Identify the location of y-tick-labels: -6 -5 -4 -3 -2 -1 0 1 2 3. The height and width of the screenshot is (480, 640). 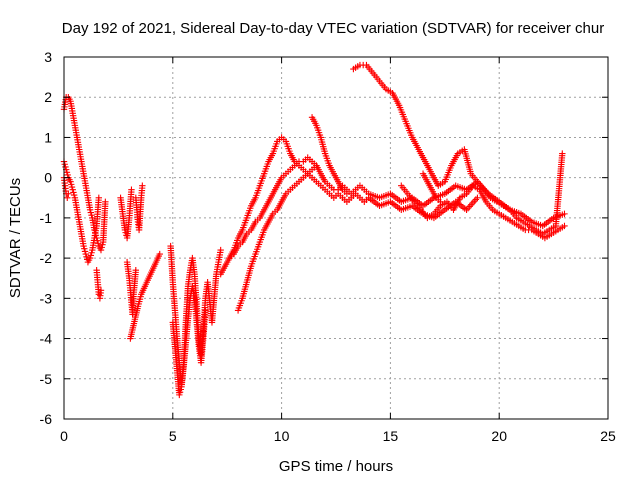
(46, 238).